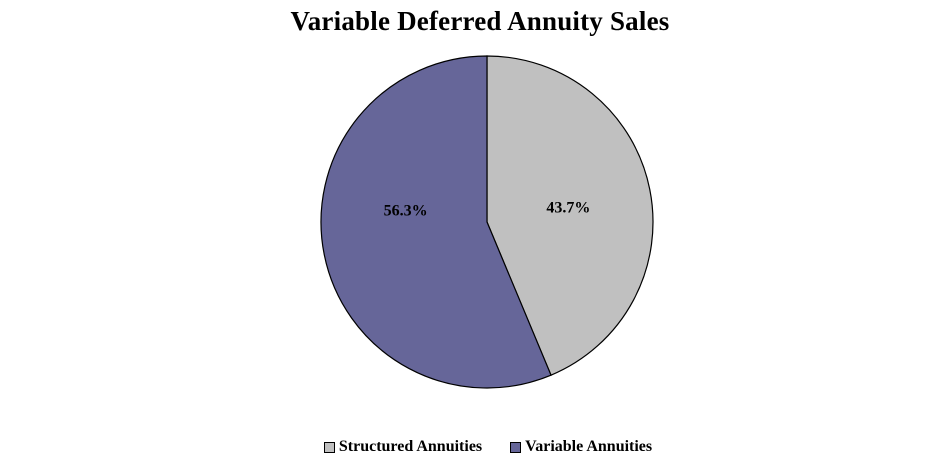  What do you see at coordinates (410, 446) in the screenshot?
I see `legend-label-structured: Structured Annuities` at bounding box center [410, 446].